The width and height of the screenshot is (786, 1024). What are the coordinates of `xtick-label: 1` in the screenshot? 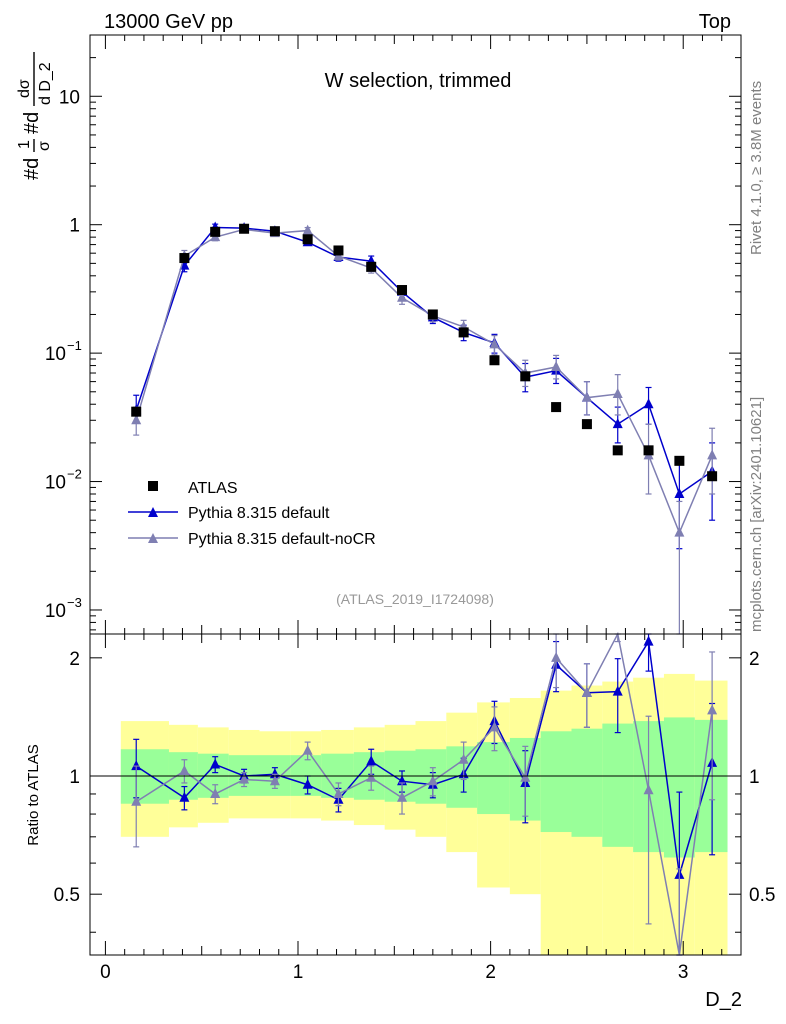 It's located at (298, 972).